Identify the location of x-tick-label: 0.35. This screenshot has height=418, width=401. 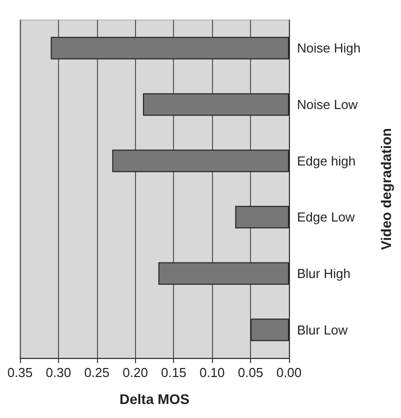
(20, 372).